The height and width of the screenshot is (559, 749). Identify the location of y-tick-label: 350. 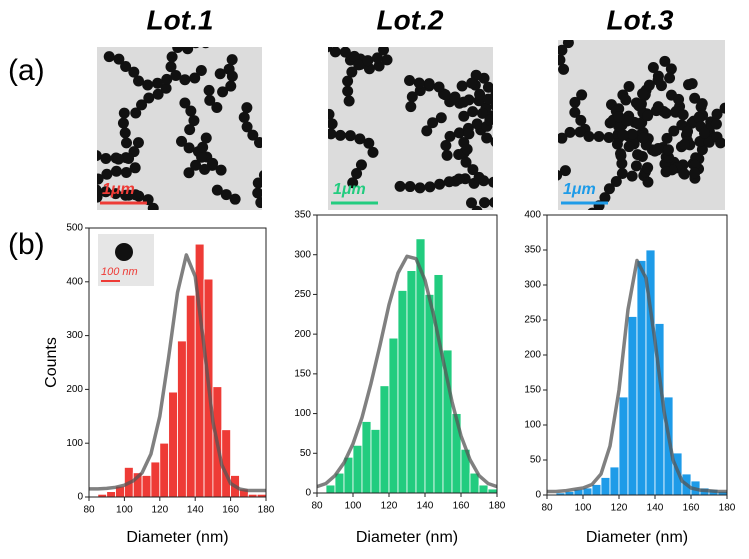
(302, 215).